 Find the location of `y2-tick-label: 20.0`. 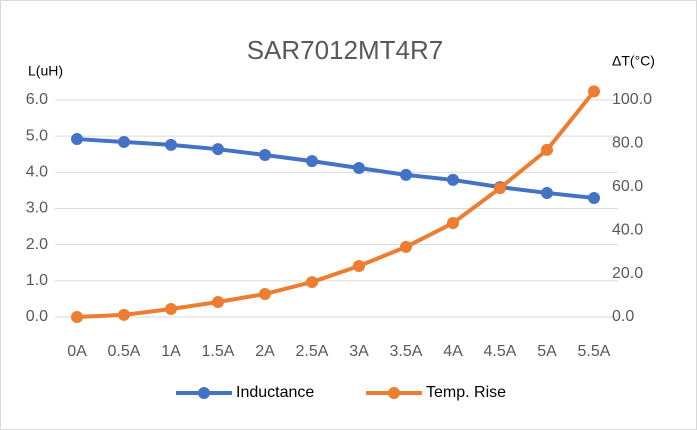

y2-tick-label: 20.0 is located at coordinates (627, 273).